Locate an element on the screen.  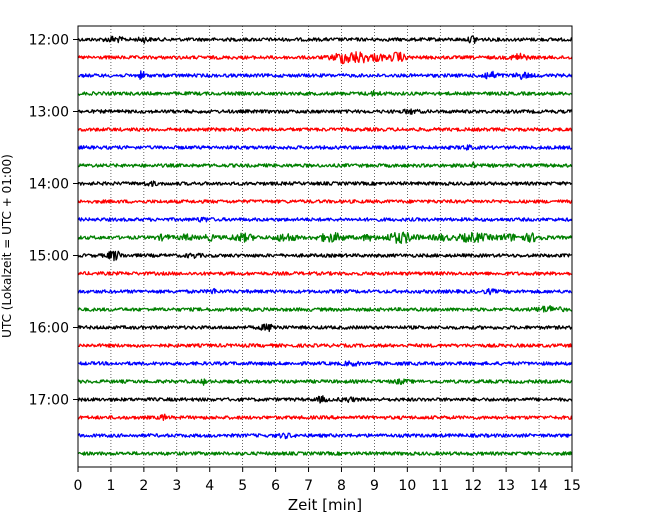
x-tick-label: 6 is located at coordinates (275, 486).